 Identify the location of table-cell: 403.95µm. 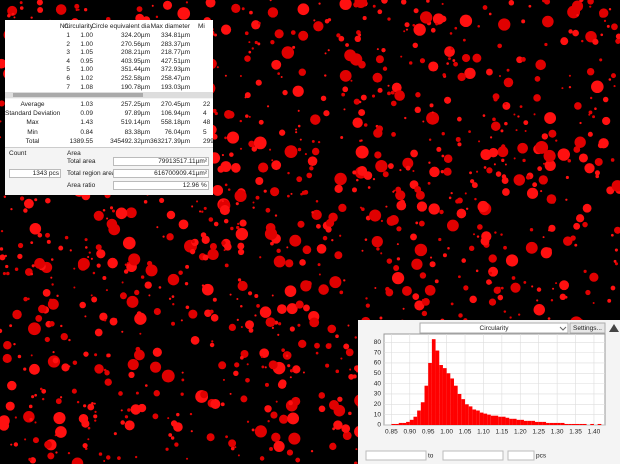
(135, 61).